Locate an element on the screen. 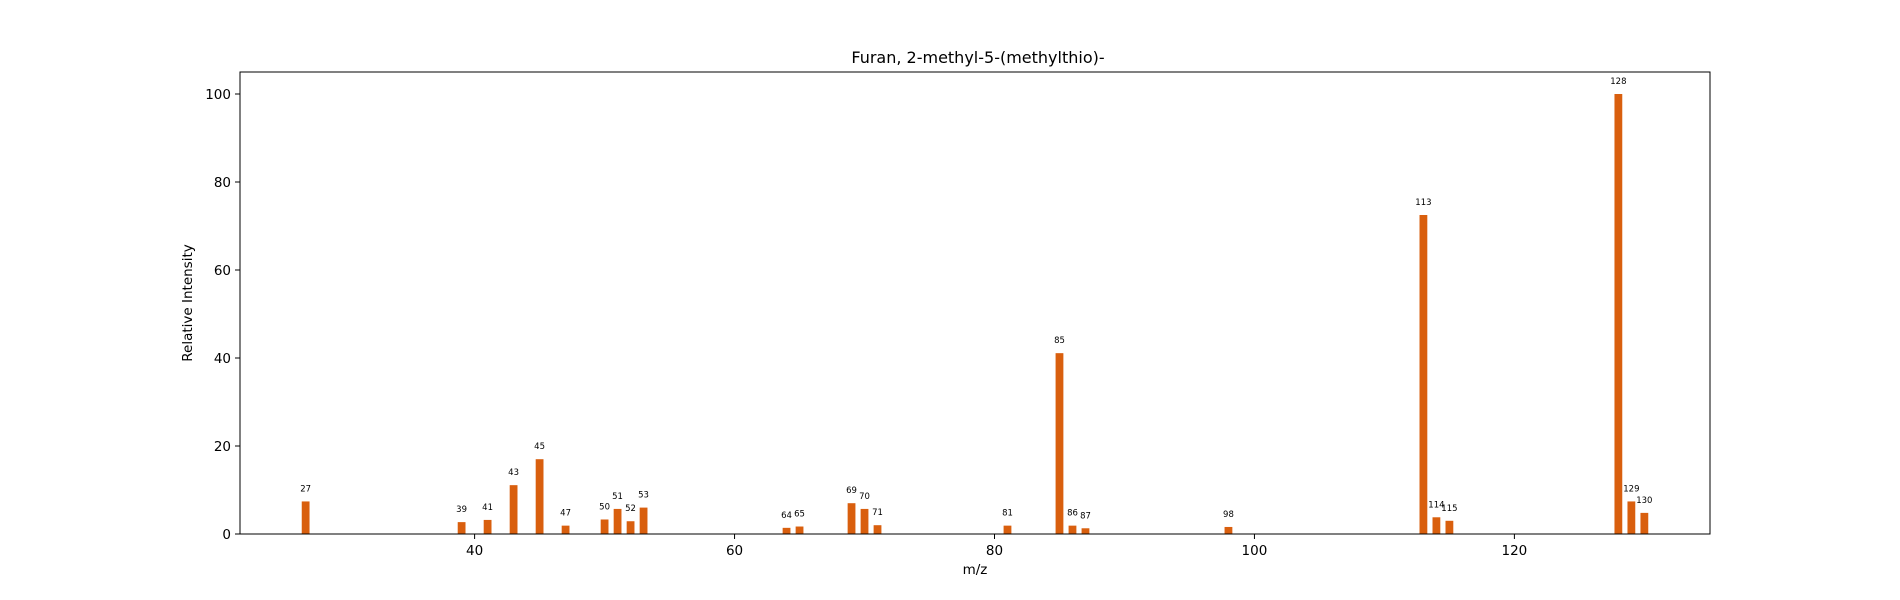 The height and width of the screenshot is (600, 1900). bar-label-mz-51: 51 is located at coordinates (617, 497).